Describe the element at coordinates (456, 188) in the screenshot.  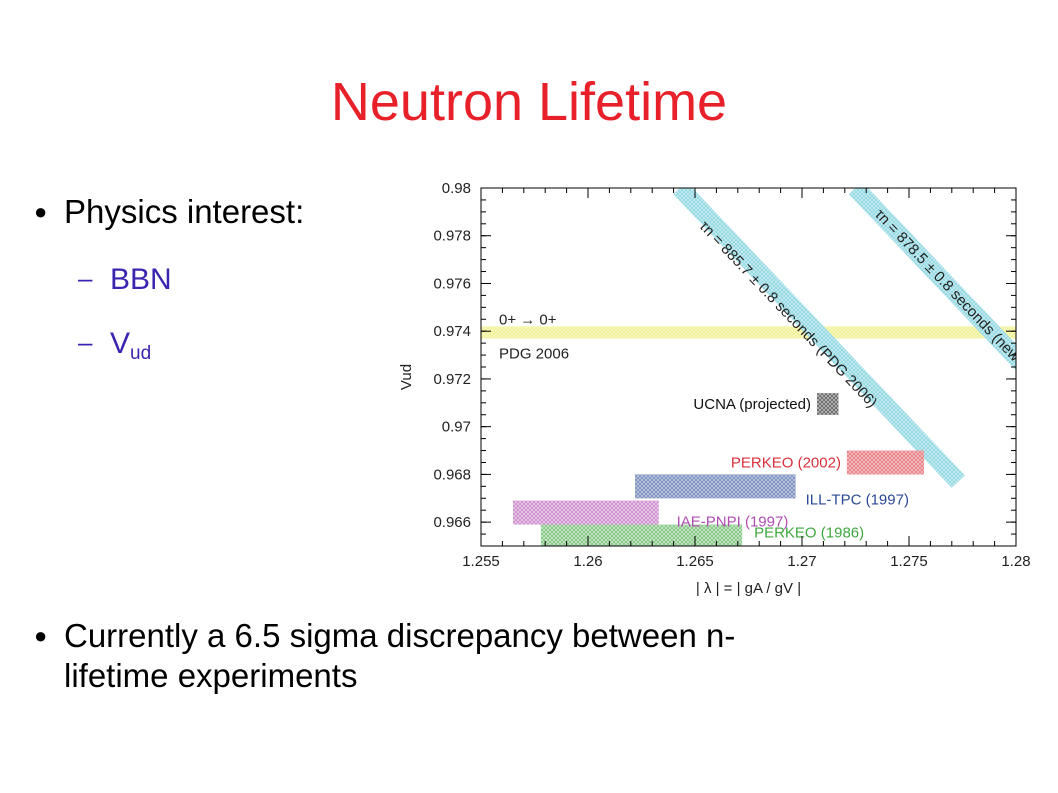
I see `y-tick-label: 0.98` at that location.